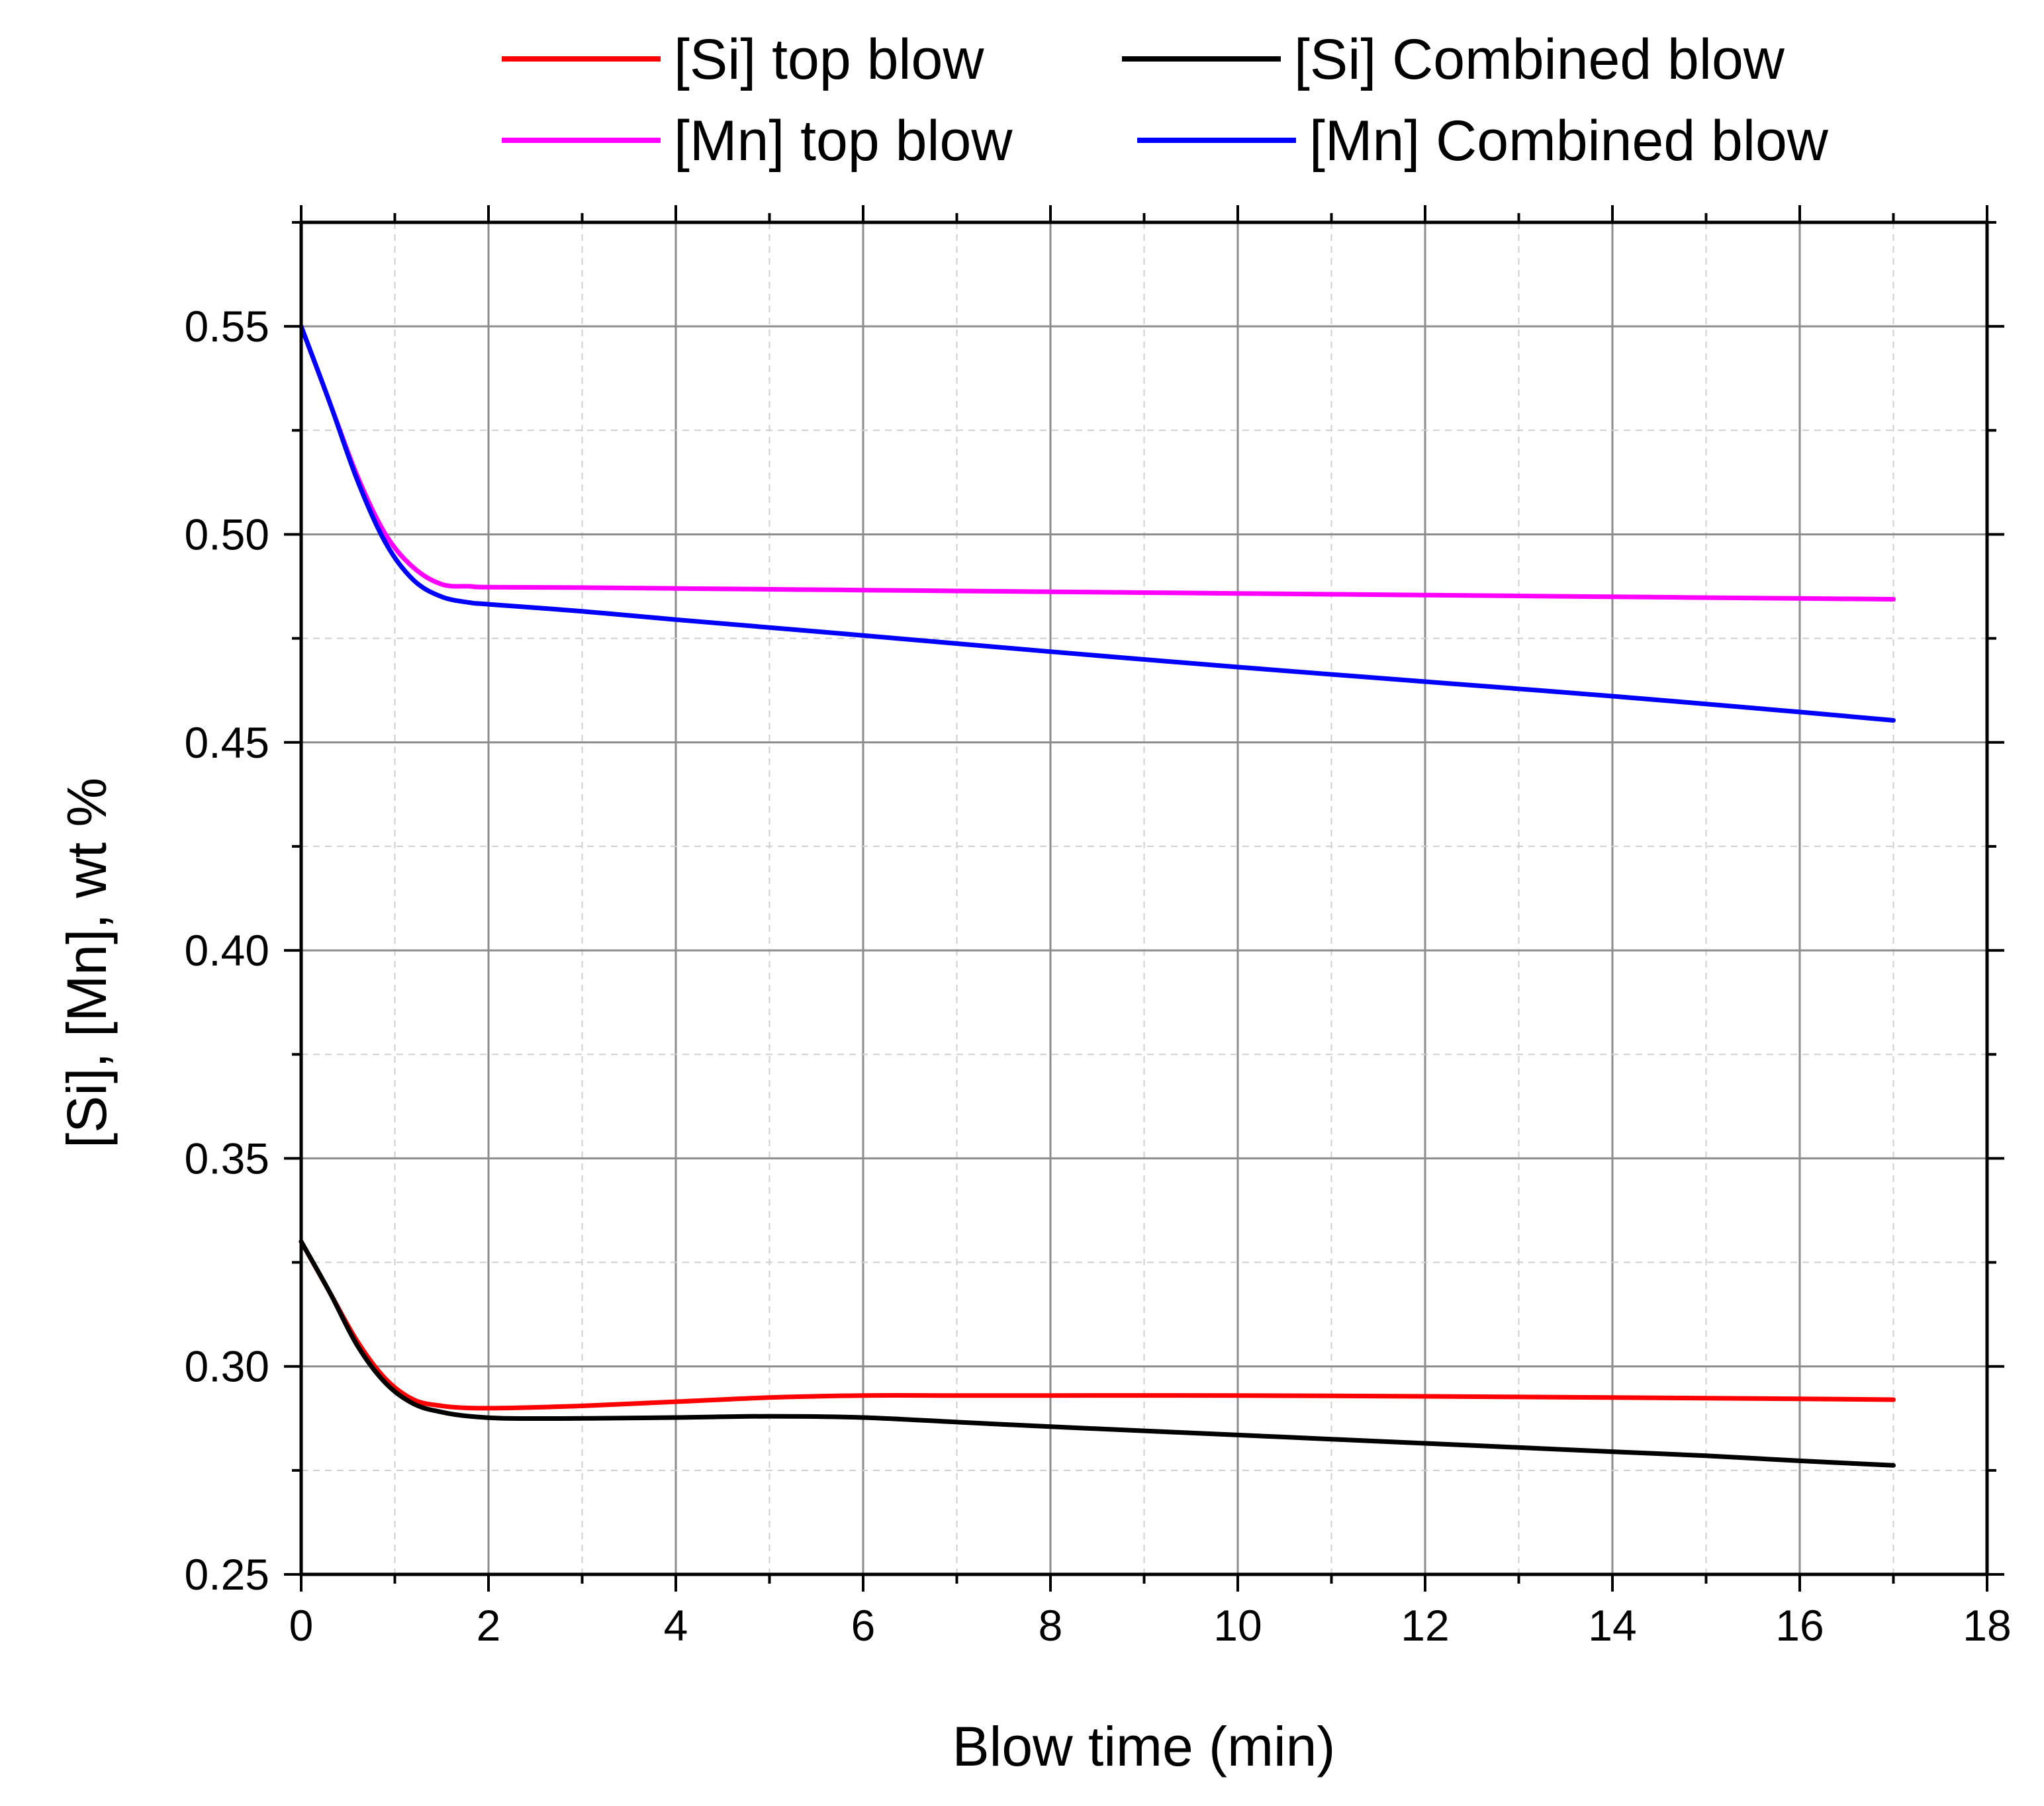  I want to click on y-axis-title: [Si], [Mn], wt %, so click(87, 963).